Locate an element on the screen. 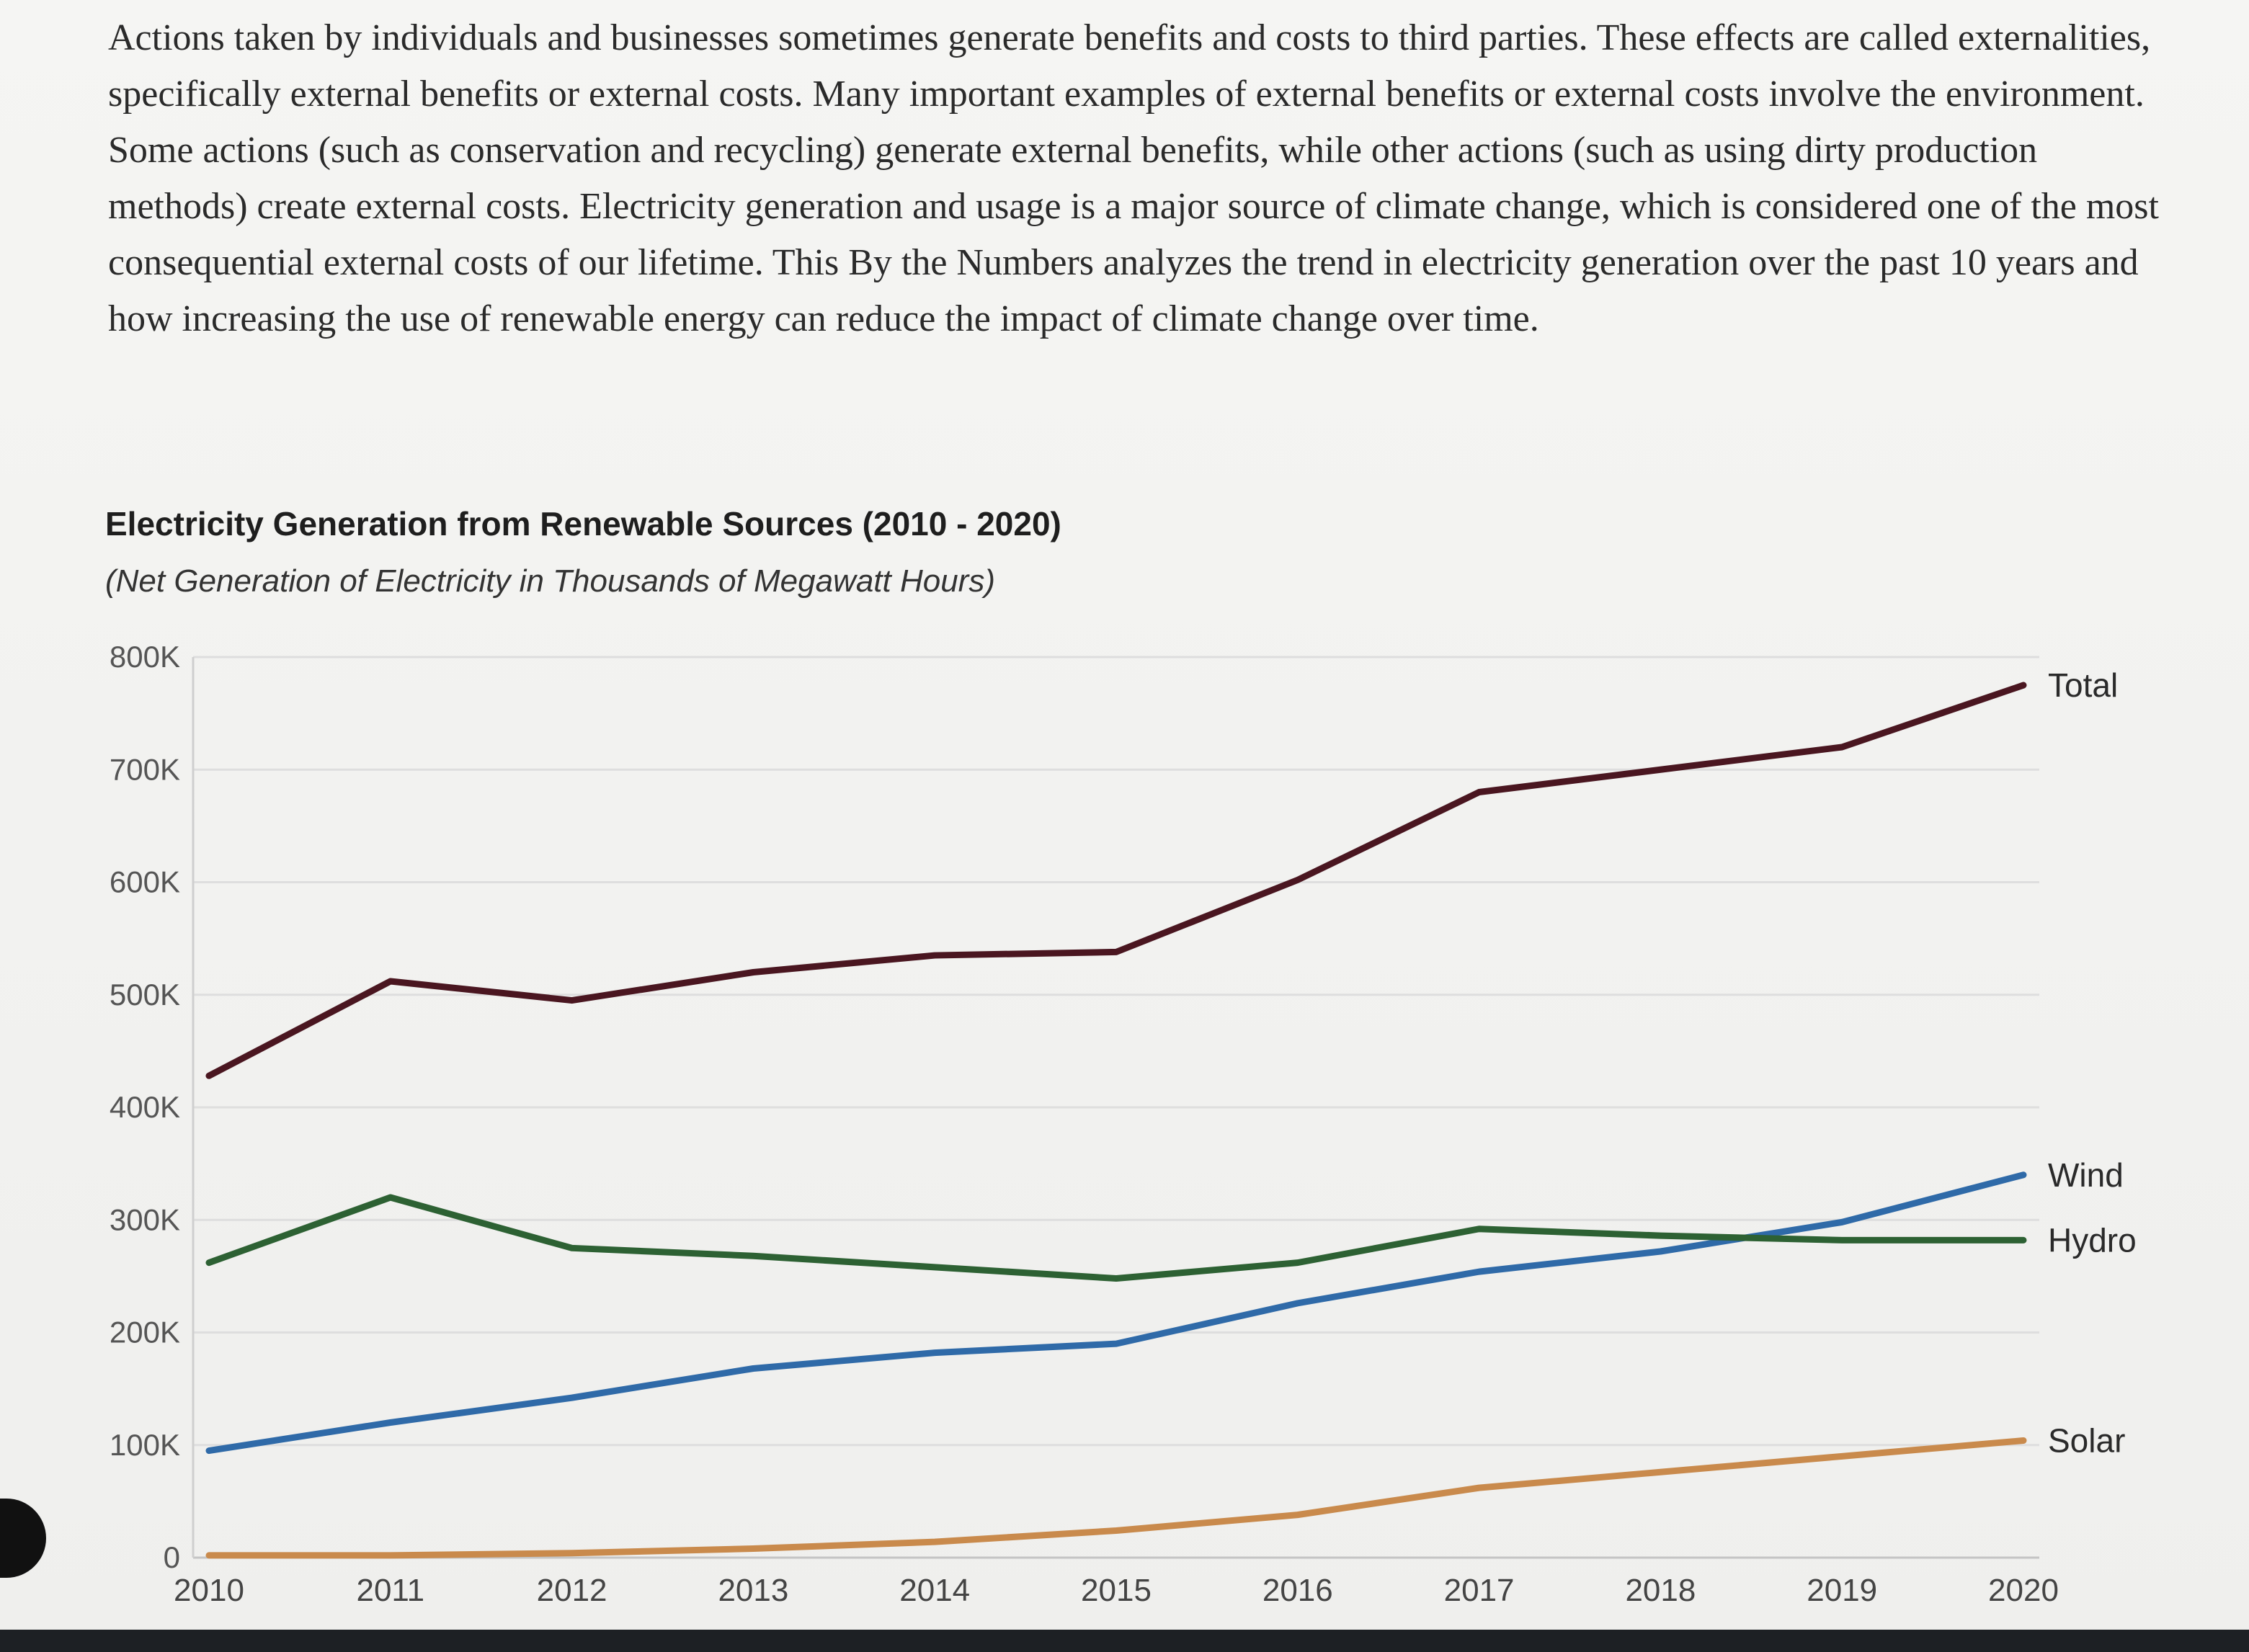  y-tick-label: 800K is located at coordinates (145, 657).